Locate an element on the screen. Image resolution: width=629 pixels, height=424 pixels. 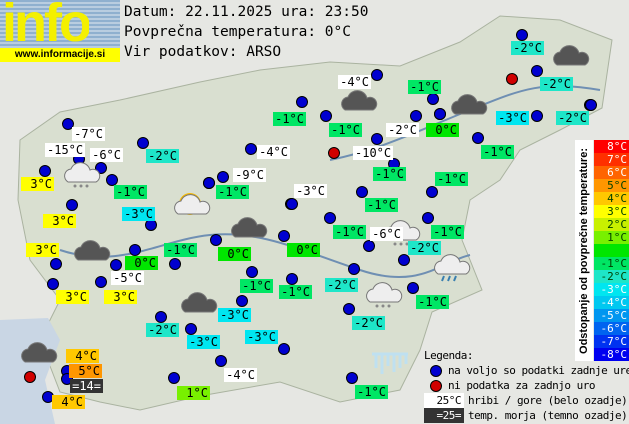
scale-step: -4°C is located at coordinates (611, 302).